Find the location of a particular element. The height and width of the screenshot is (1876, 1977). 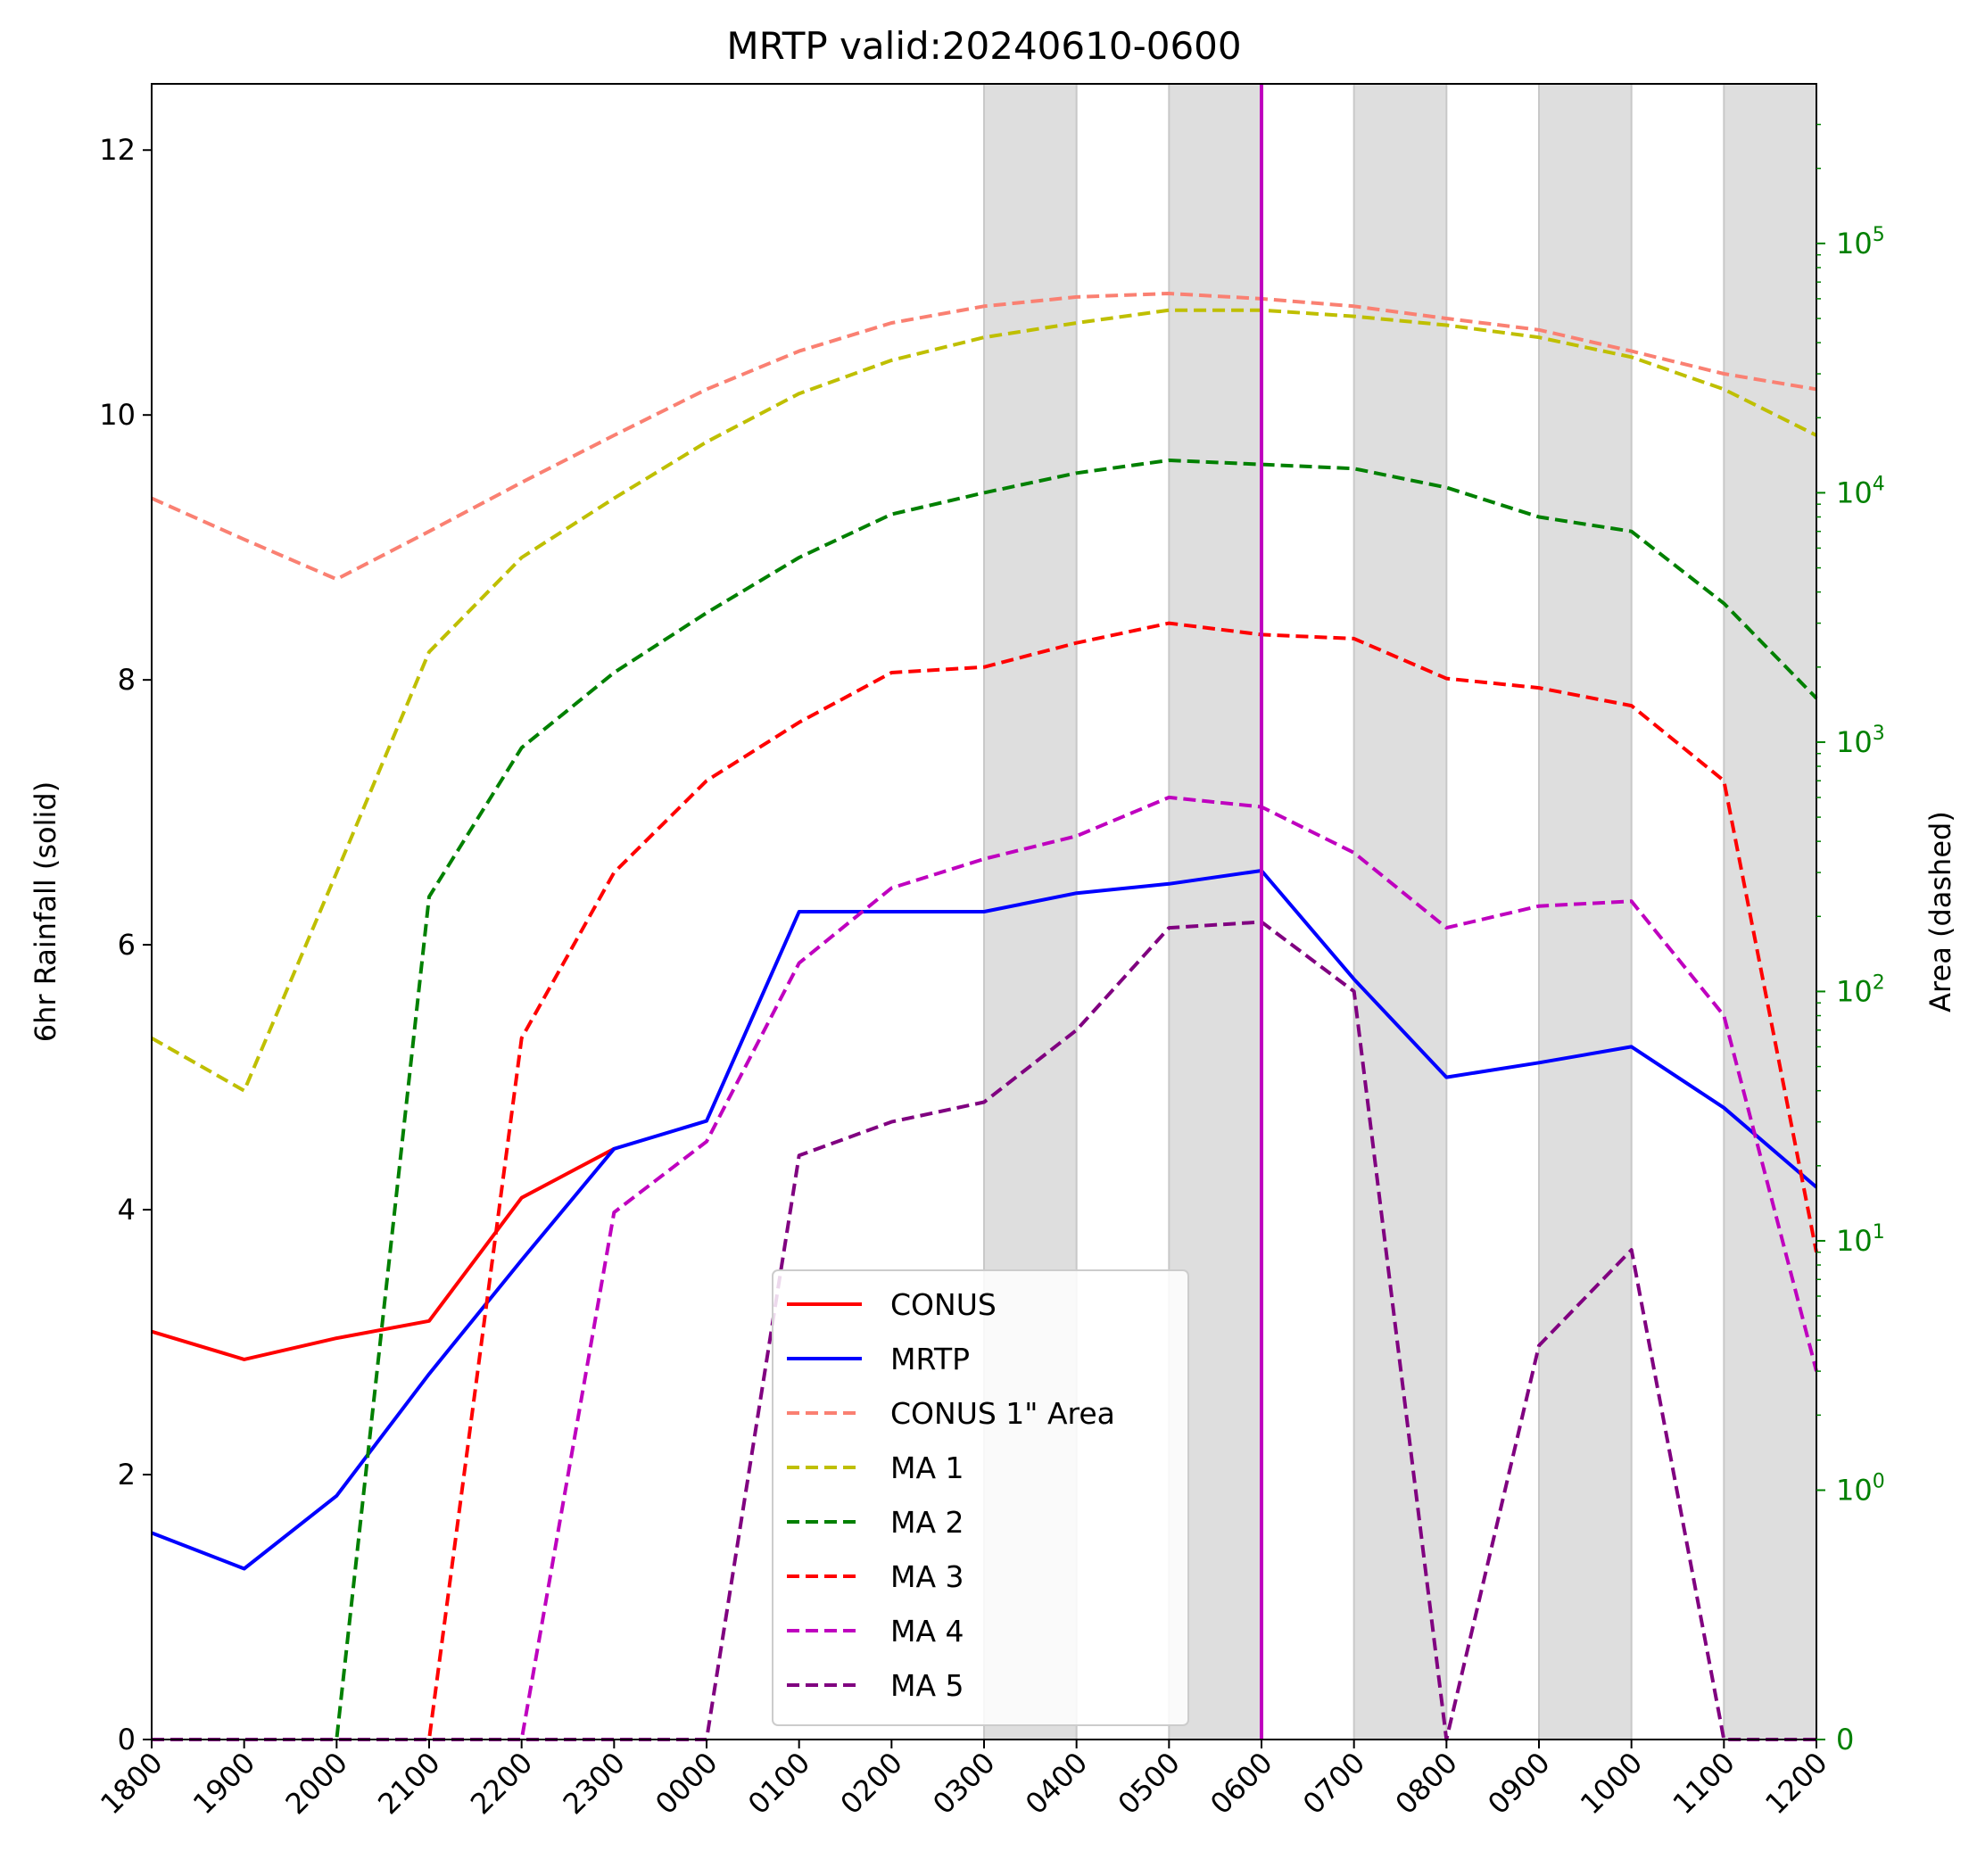

y-tick-label: 6 is located at coordinates (127, 945).